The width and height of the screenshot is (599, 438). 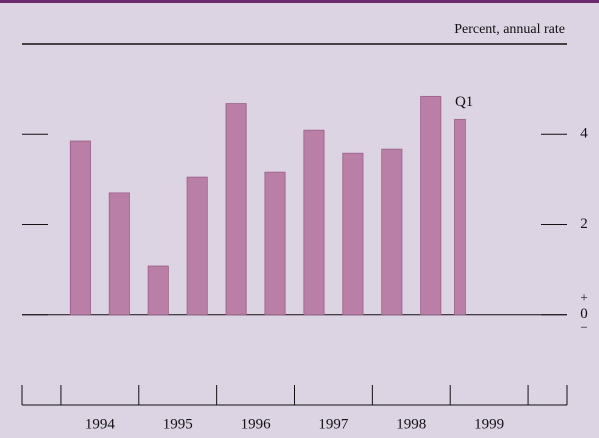 I want to click on x-tick-label: 1996, so click(x=256, y=424).